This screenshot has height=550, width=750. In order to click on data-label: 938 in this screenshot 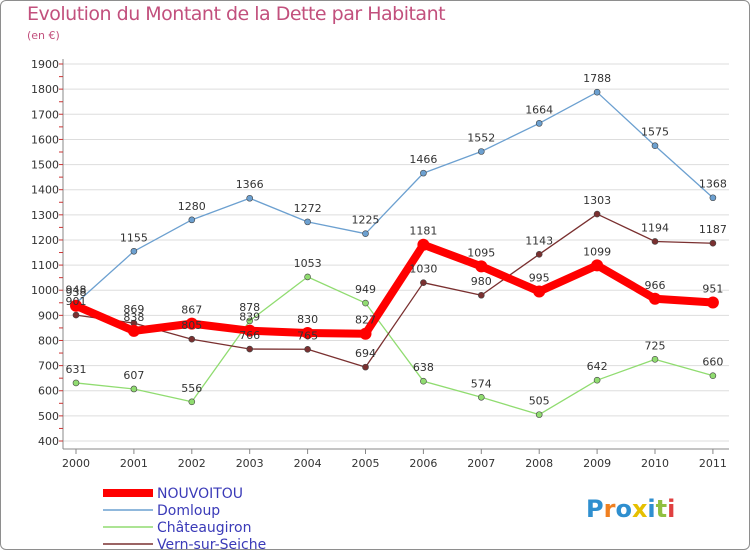, I will do `click(76, 292)`.